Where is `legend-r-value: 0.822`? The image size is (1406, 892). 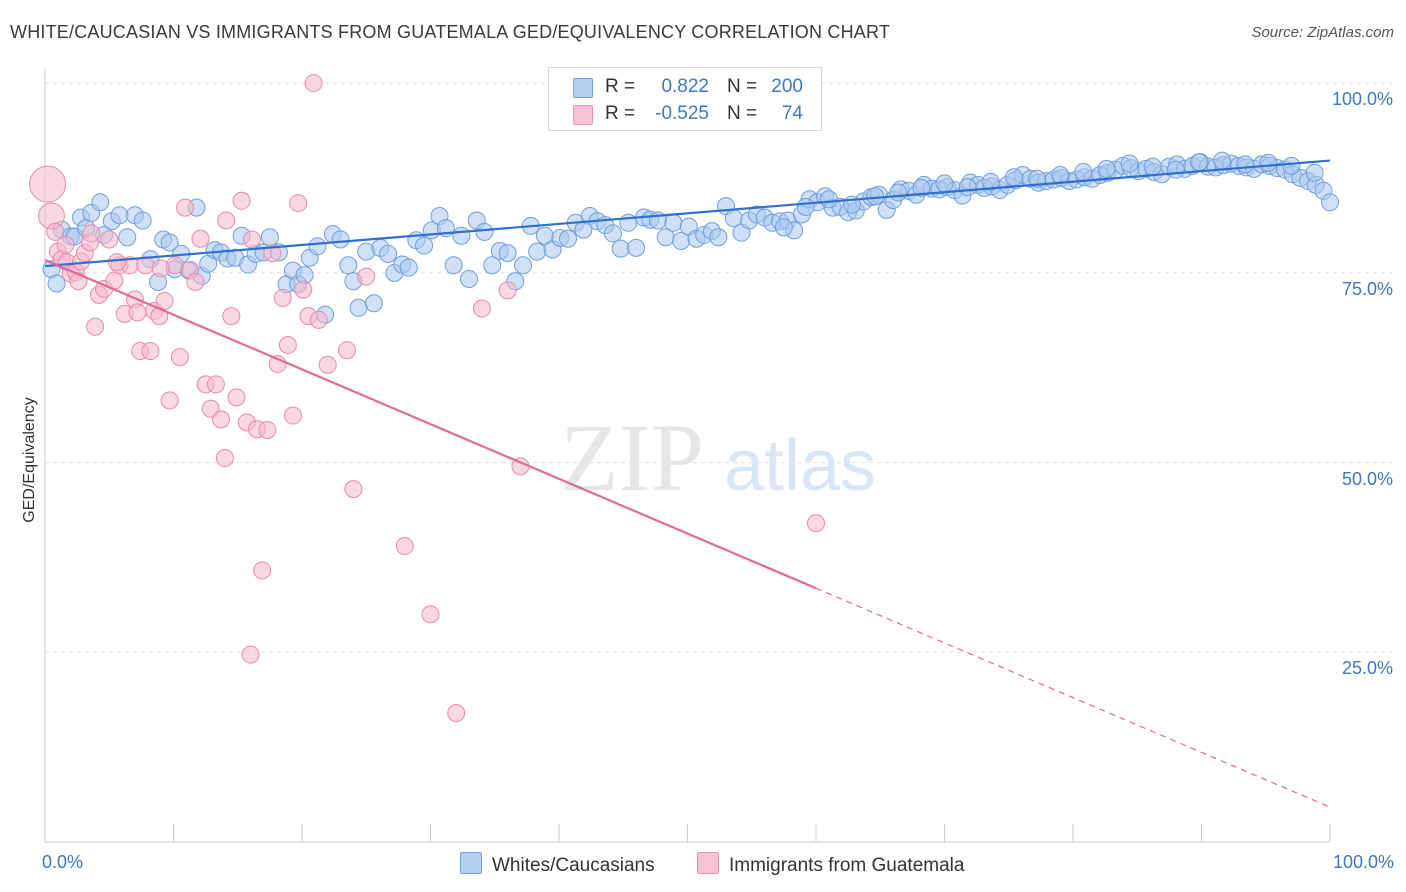
legend-r-value: 0.822 is located at coordinates (685, 86).